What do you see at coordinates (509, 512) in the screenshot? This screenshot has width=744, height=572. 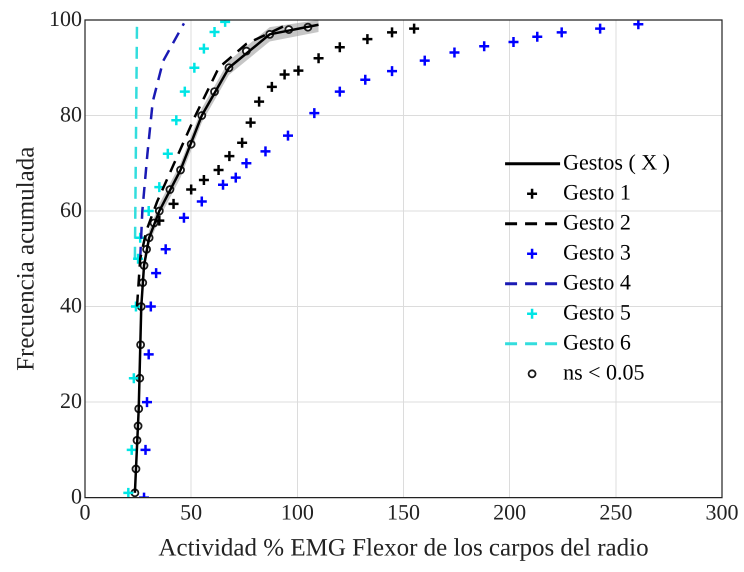 I see `x-tick-label: 200` at bounding box center [509, 512].